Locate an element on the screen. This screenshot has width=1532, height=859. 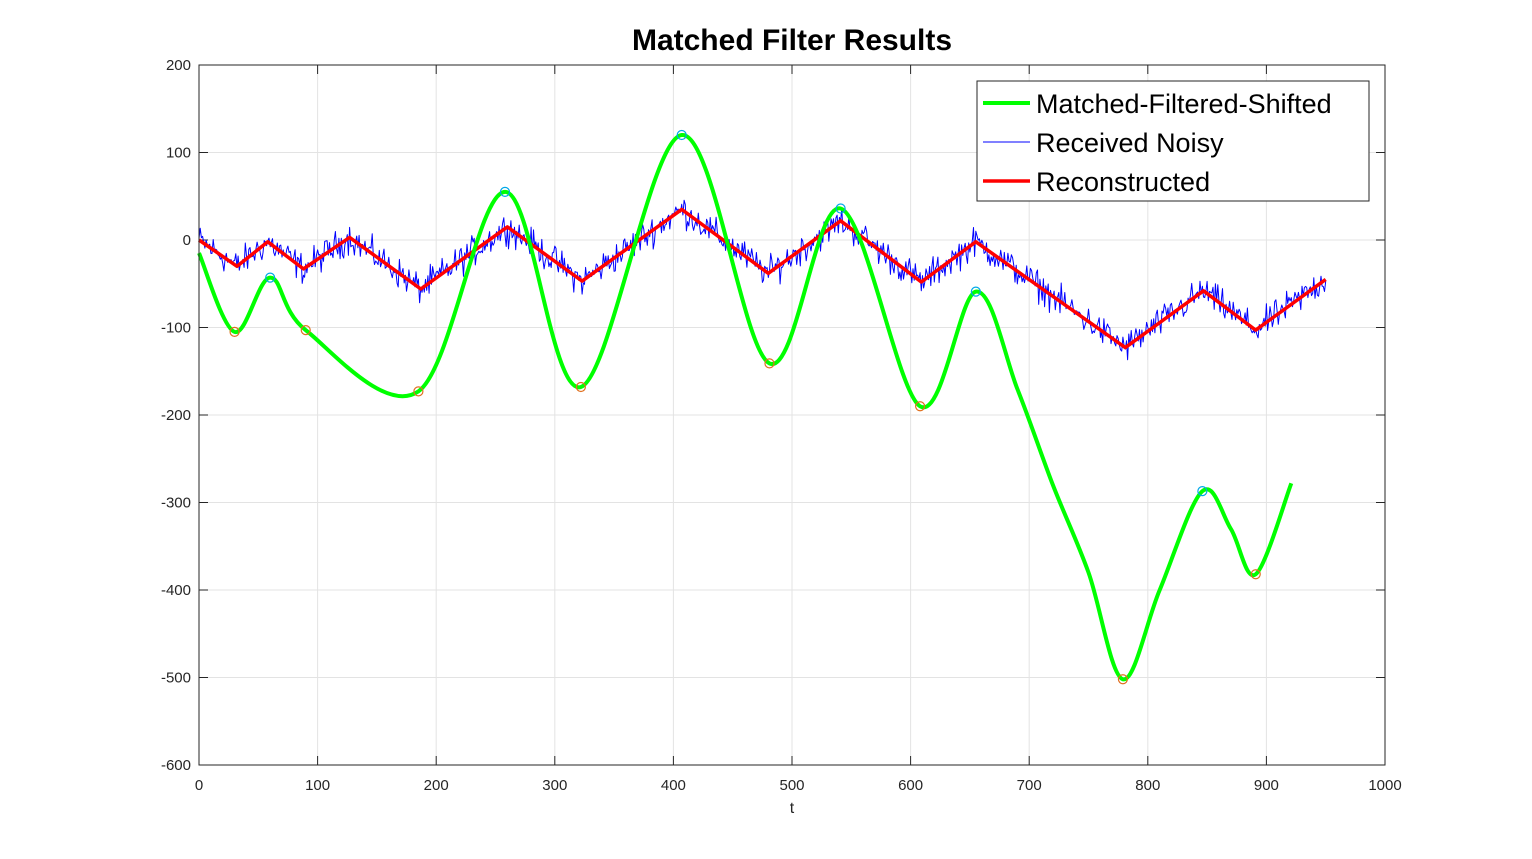
legend-box is located at coordinates (1173, 141).